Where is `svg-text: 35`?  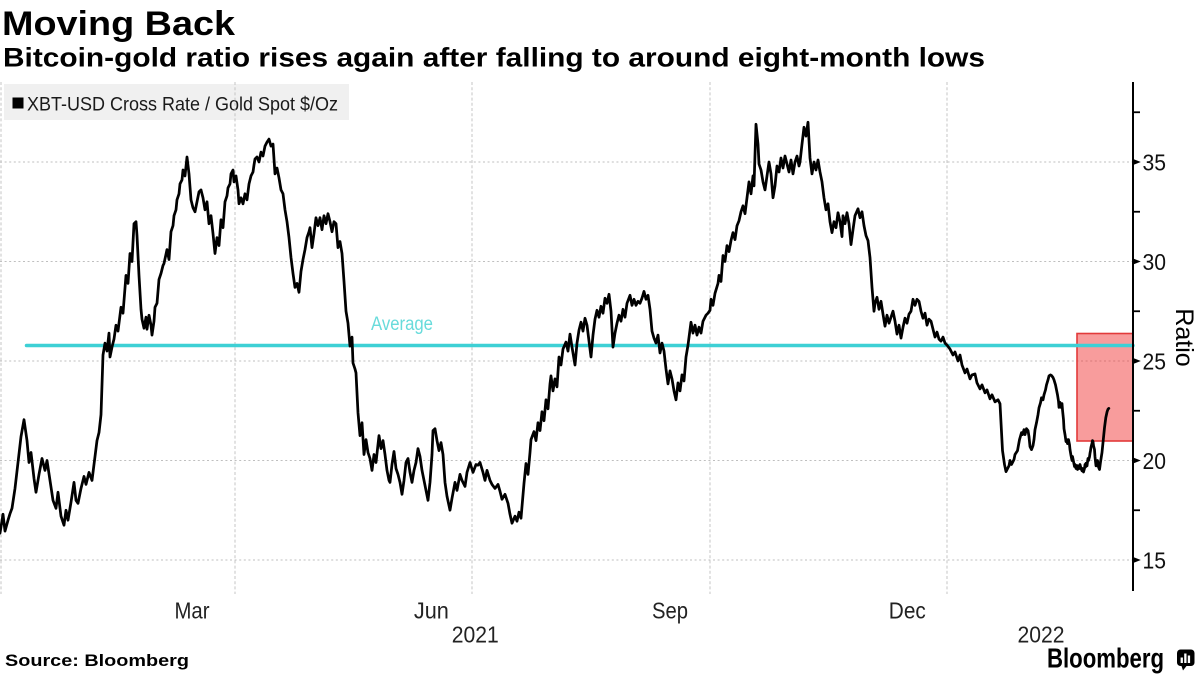 svg-text: 35 is located at coordinates (1155, 163).